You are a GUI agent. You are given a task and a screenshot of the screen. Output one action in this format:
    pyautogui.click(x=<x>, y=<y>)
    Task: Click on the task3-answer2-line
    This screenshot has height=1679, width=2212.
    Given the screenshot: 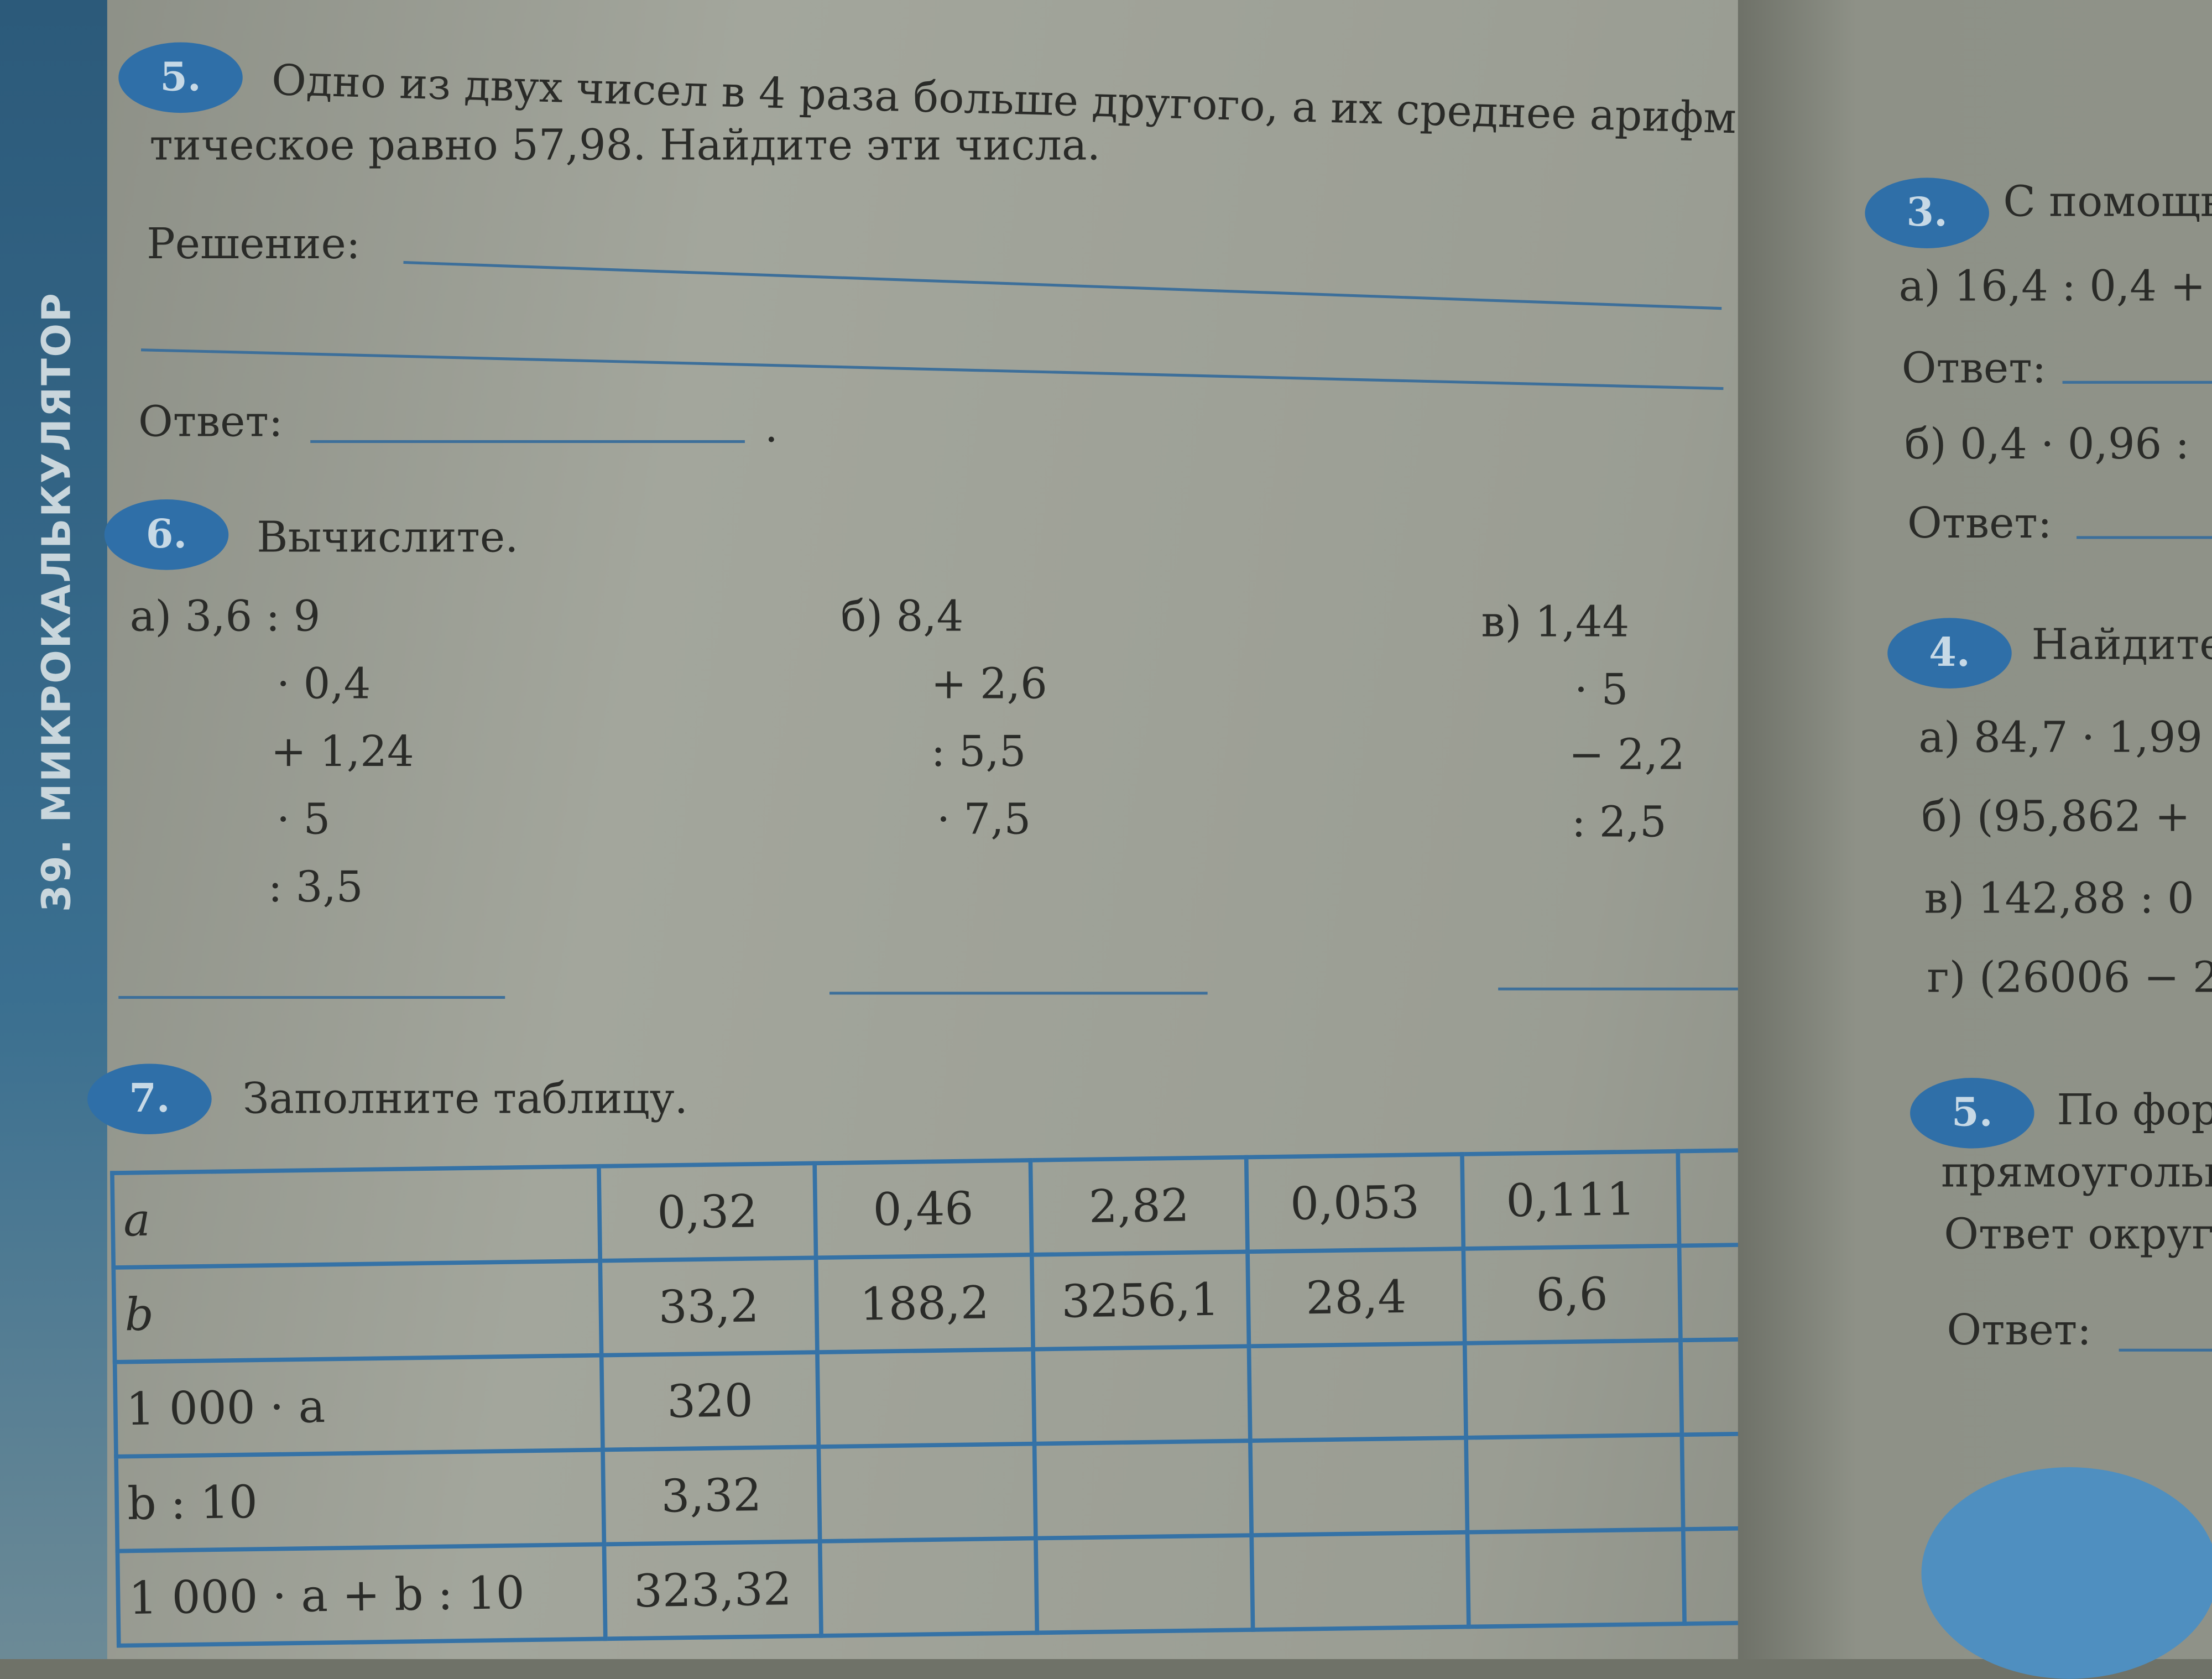 What is the action you would take?
    pyautogui.click(x=2145, y=537)
    